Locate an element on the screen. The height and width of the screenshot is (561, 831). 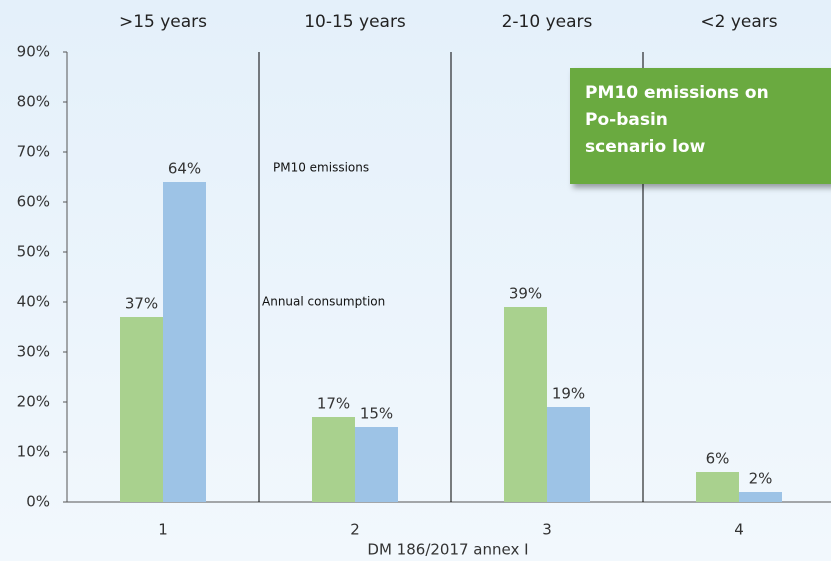
group-label: 10-15 years is located at coordinates (355, 22).